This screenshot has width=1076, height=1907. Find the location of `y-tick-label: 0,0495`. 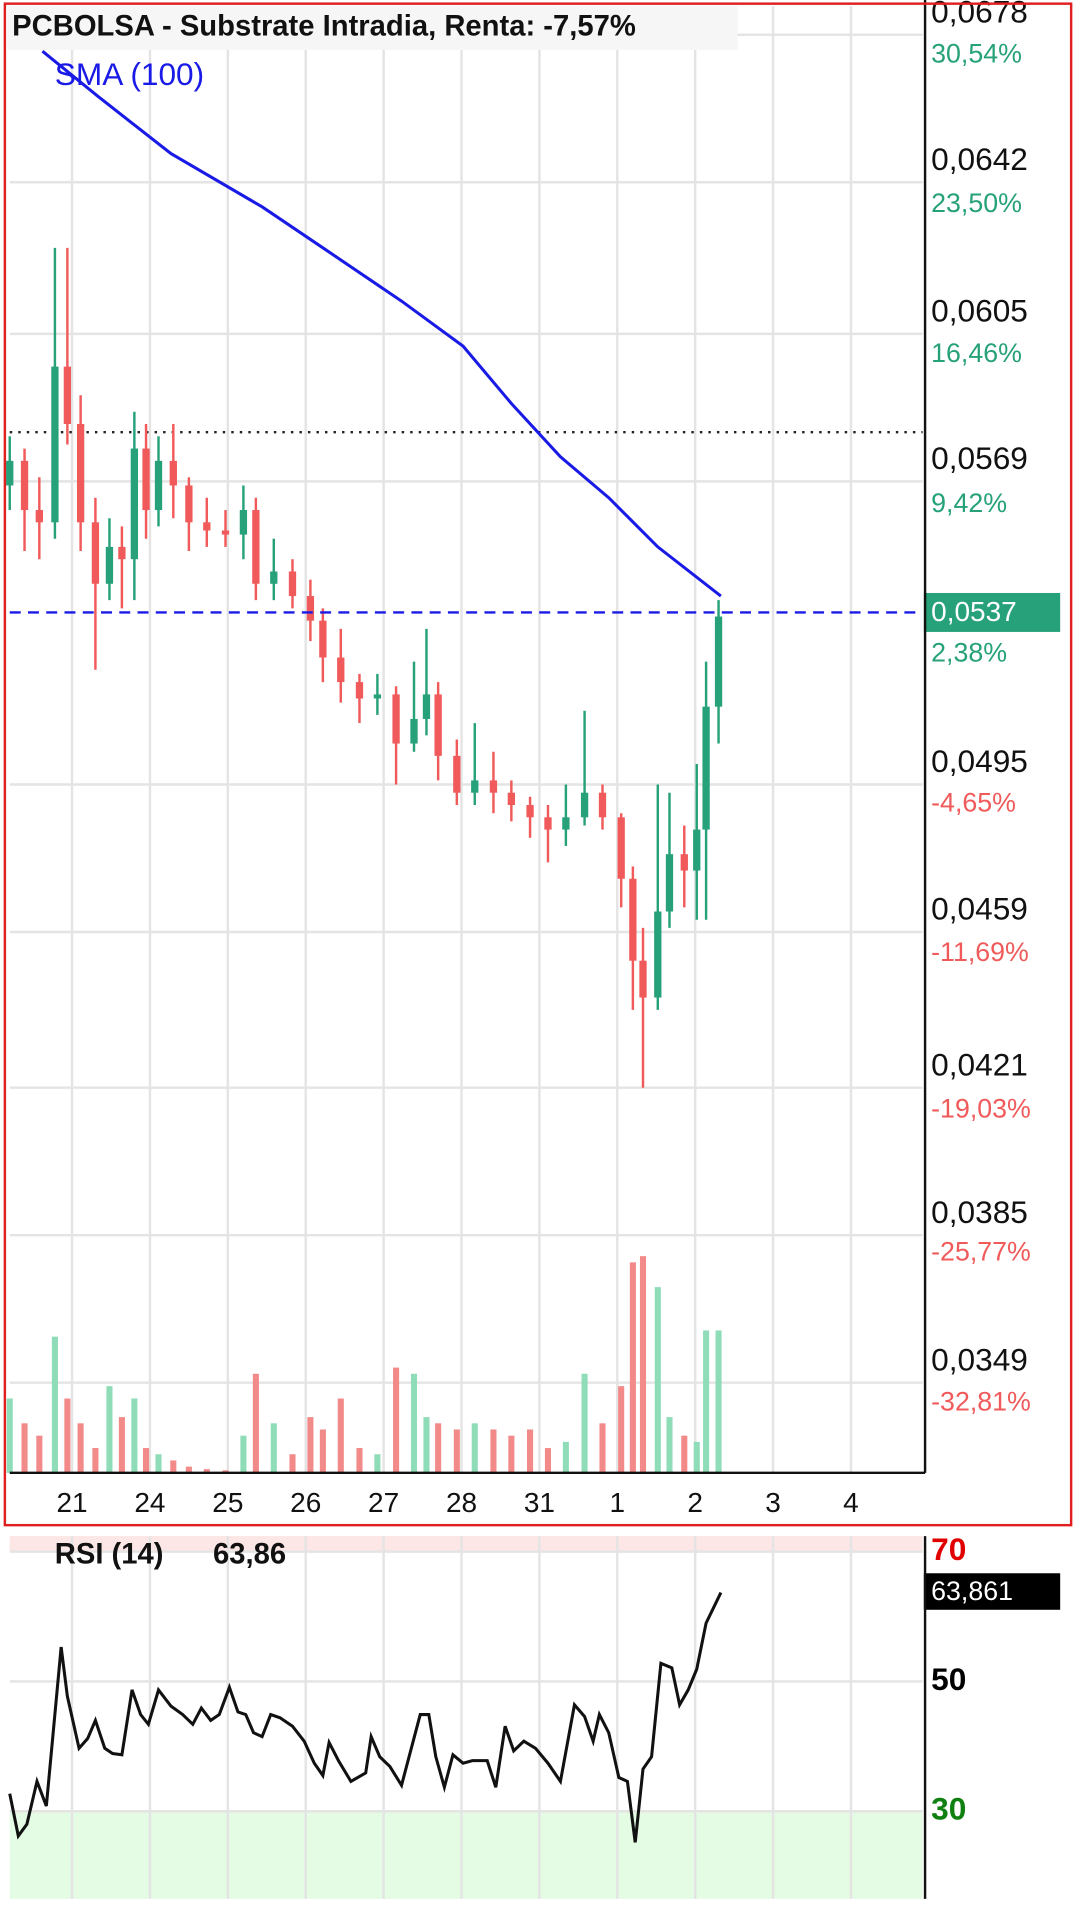

y-tick-label: 0,0495 is located at coordinates (979, 761).